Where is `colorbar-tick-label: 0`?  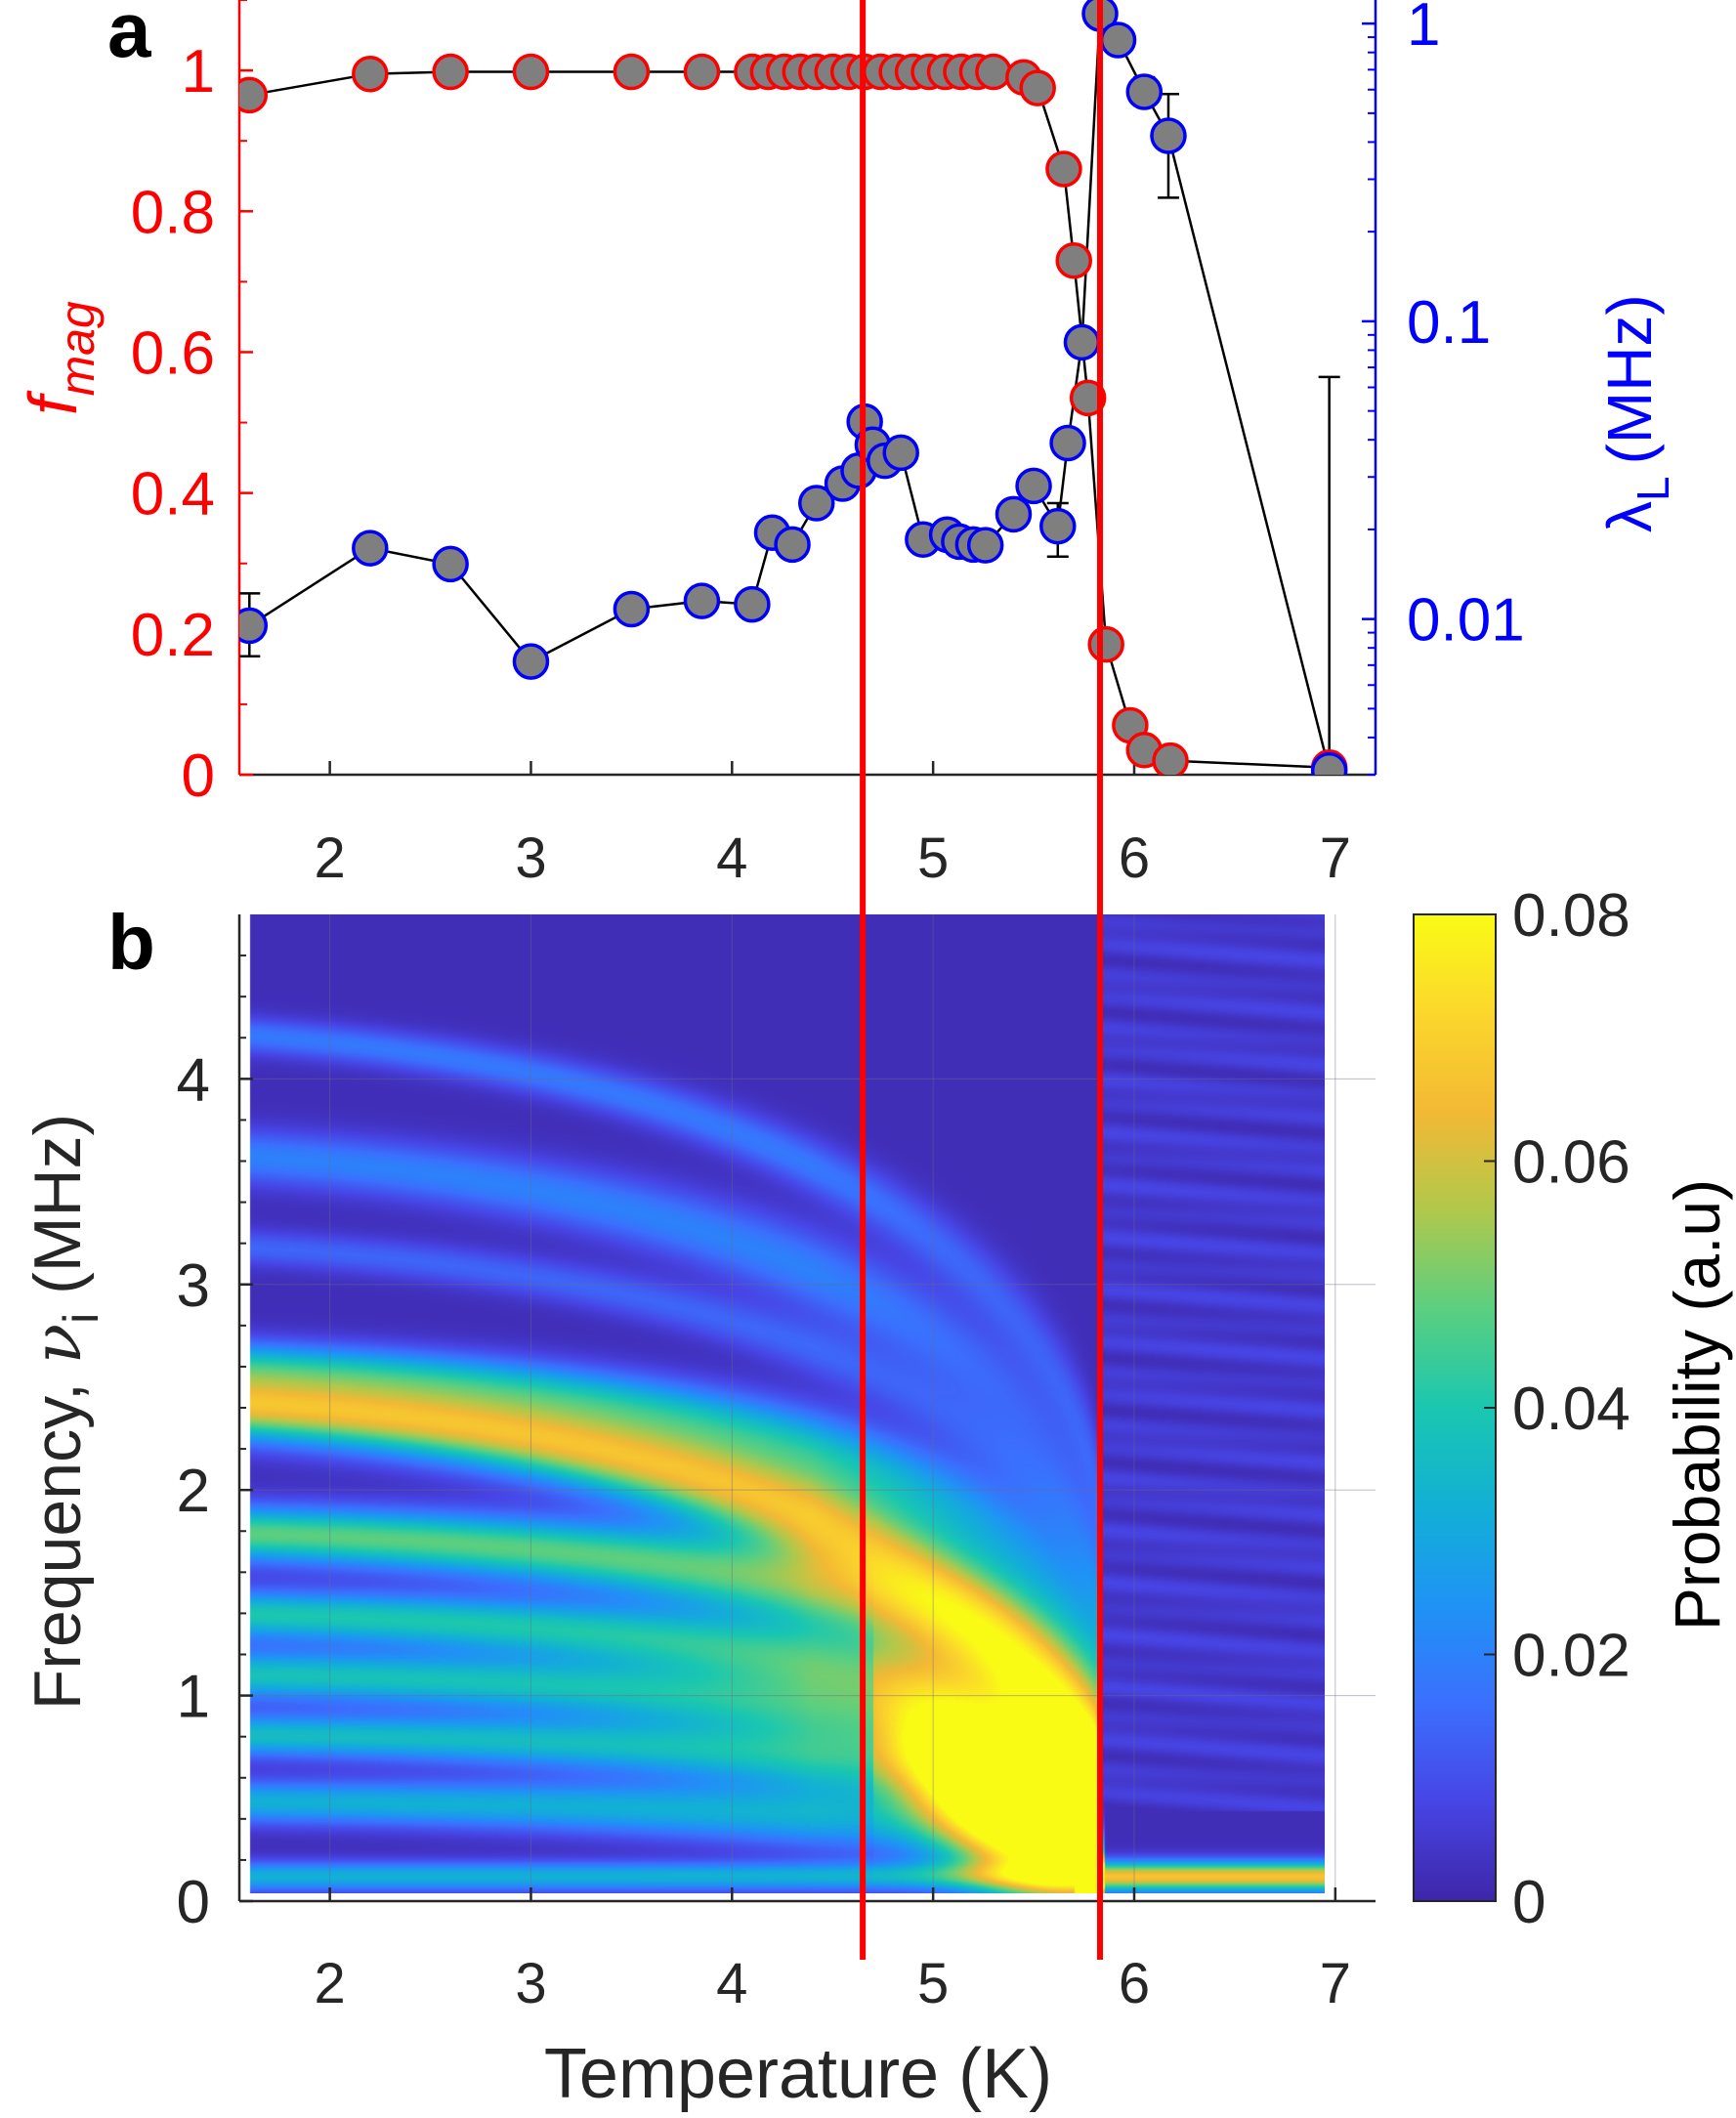 colorbar-tick-label: 0 is located at coordinates (1528, 1902).